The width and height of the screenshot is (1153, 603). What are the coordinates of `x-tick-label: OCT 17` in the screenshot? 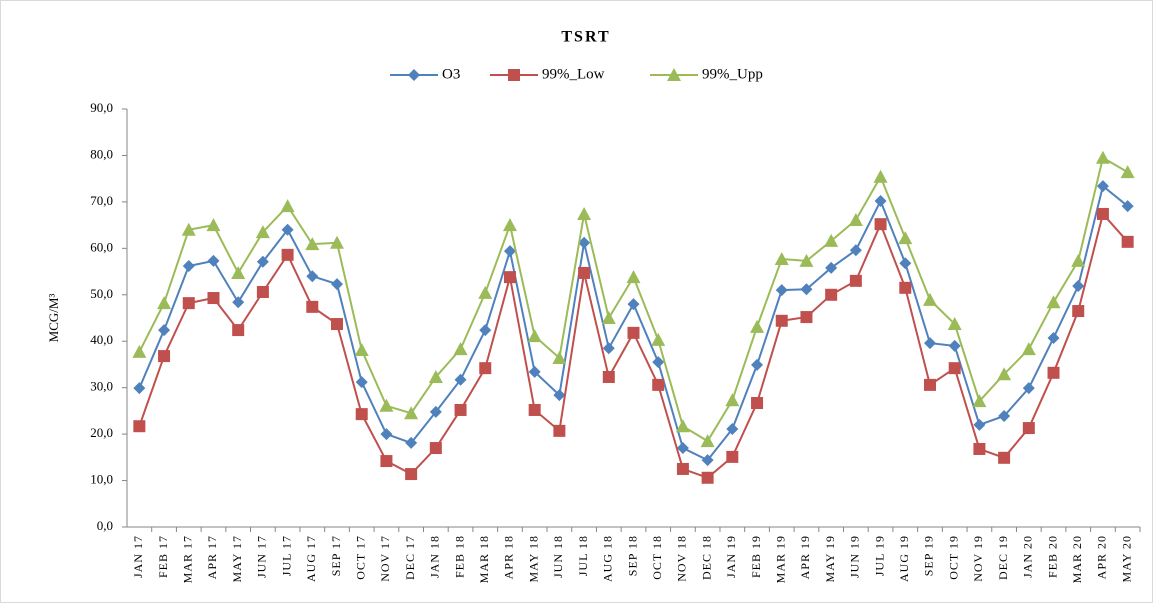 It's located at (360, 557).